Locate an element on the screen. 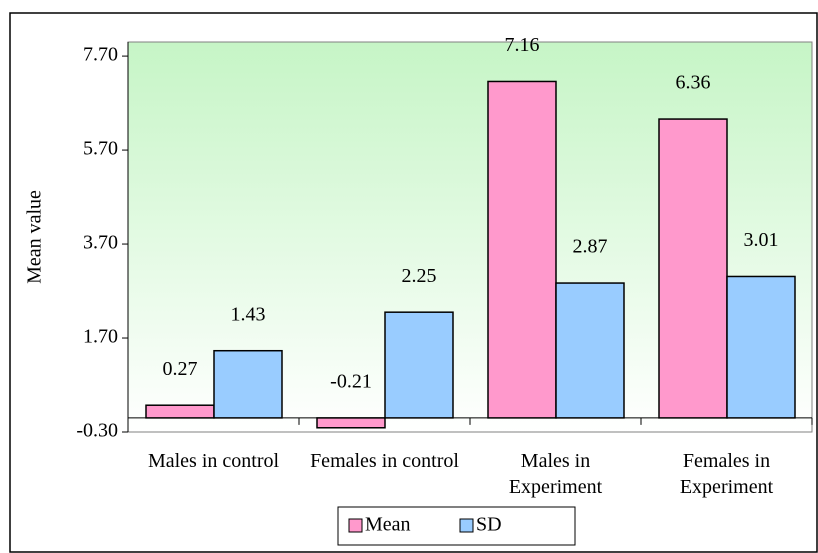 The image size is (818, 553). value-label: 1.43 is located at coordinates (248, 314).